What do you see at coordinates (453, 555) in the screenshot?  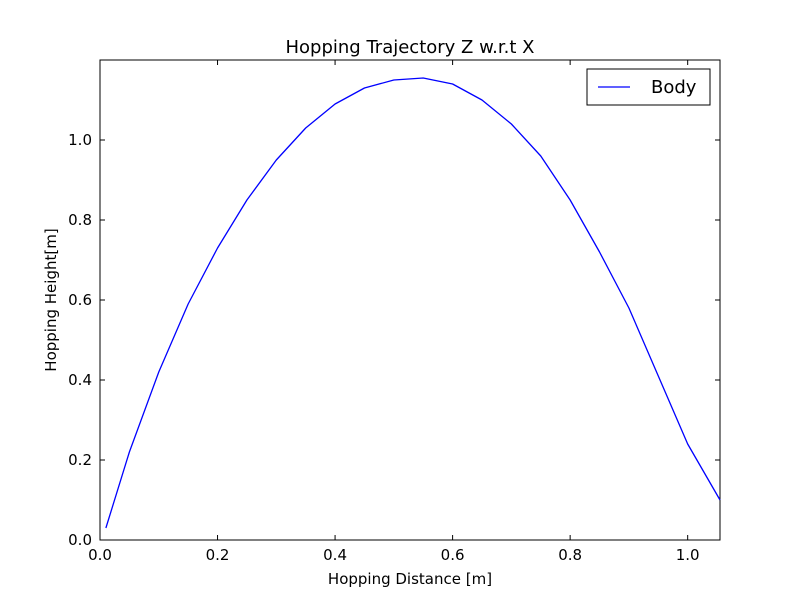 I see `x-tick-label: 0.6` at bounding box center [453, 555].